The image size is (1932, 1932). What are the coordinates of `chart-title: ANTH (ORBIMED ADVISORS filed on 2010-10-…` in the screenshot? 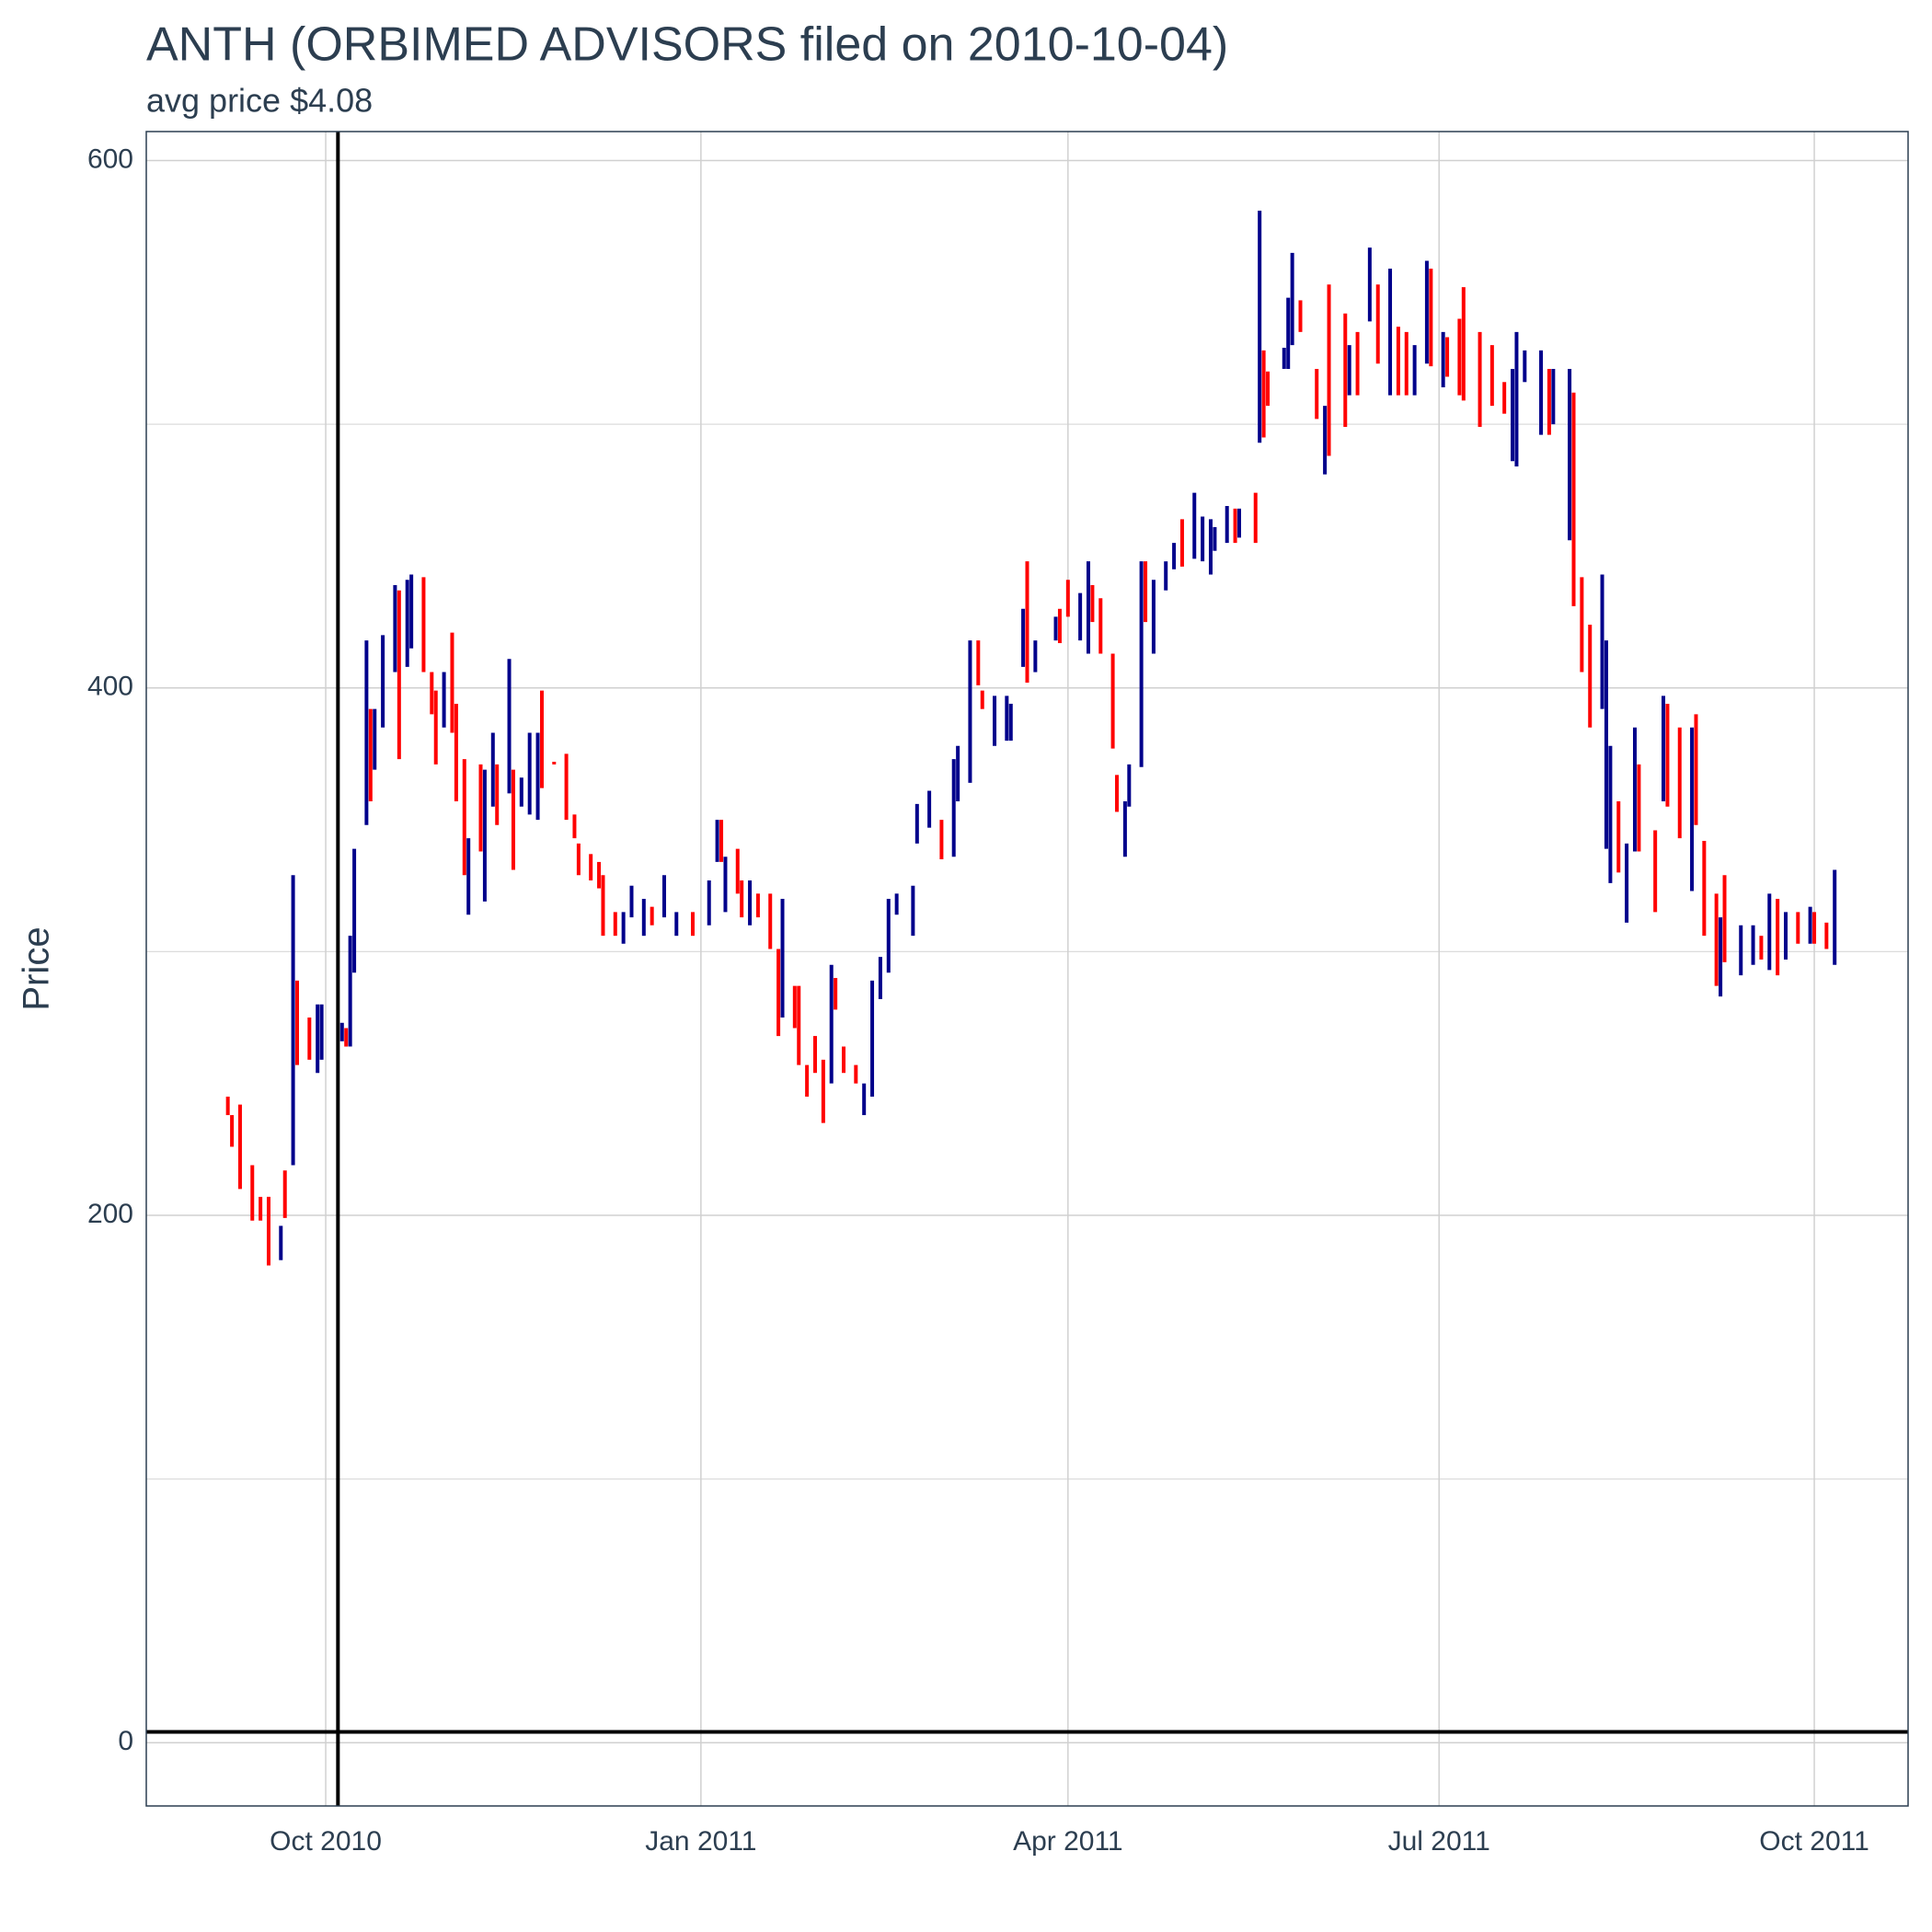 It's located at (687, 45).